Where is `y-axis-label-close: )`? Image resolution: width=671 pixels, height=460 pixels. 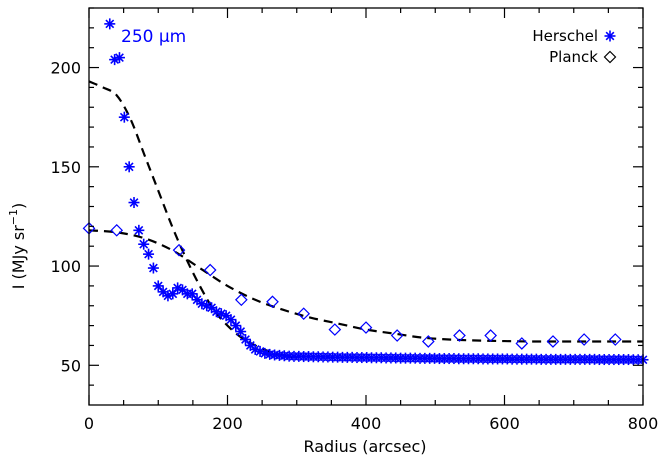 y-axis-label-close: ) is located at coordinates (18, 206).